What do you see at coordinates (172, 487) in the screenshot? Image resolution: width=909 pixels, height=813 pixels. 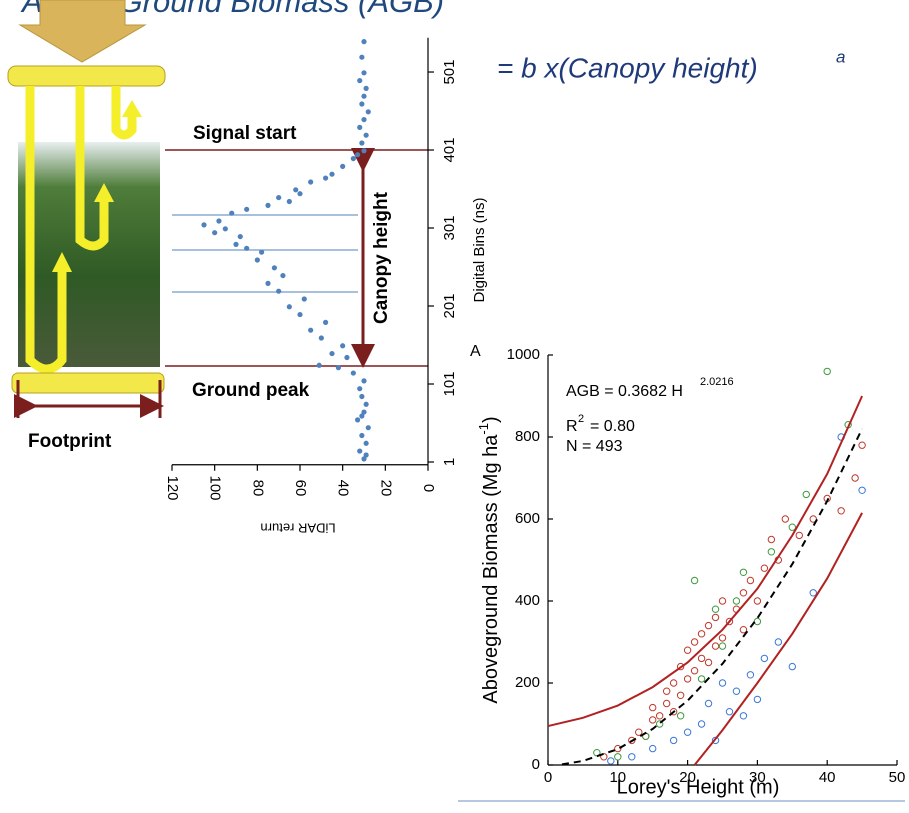 I see `x-tick-label: 120` at bounding box center [172, 487].